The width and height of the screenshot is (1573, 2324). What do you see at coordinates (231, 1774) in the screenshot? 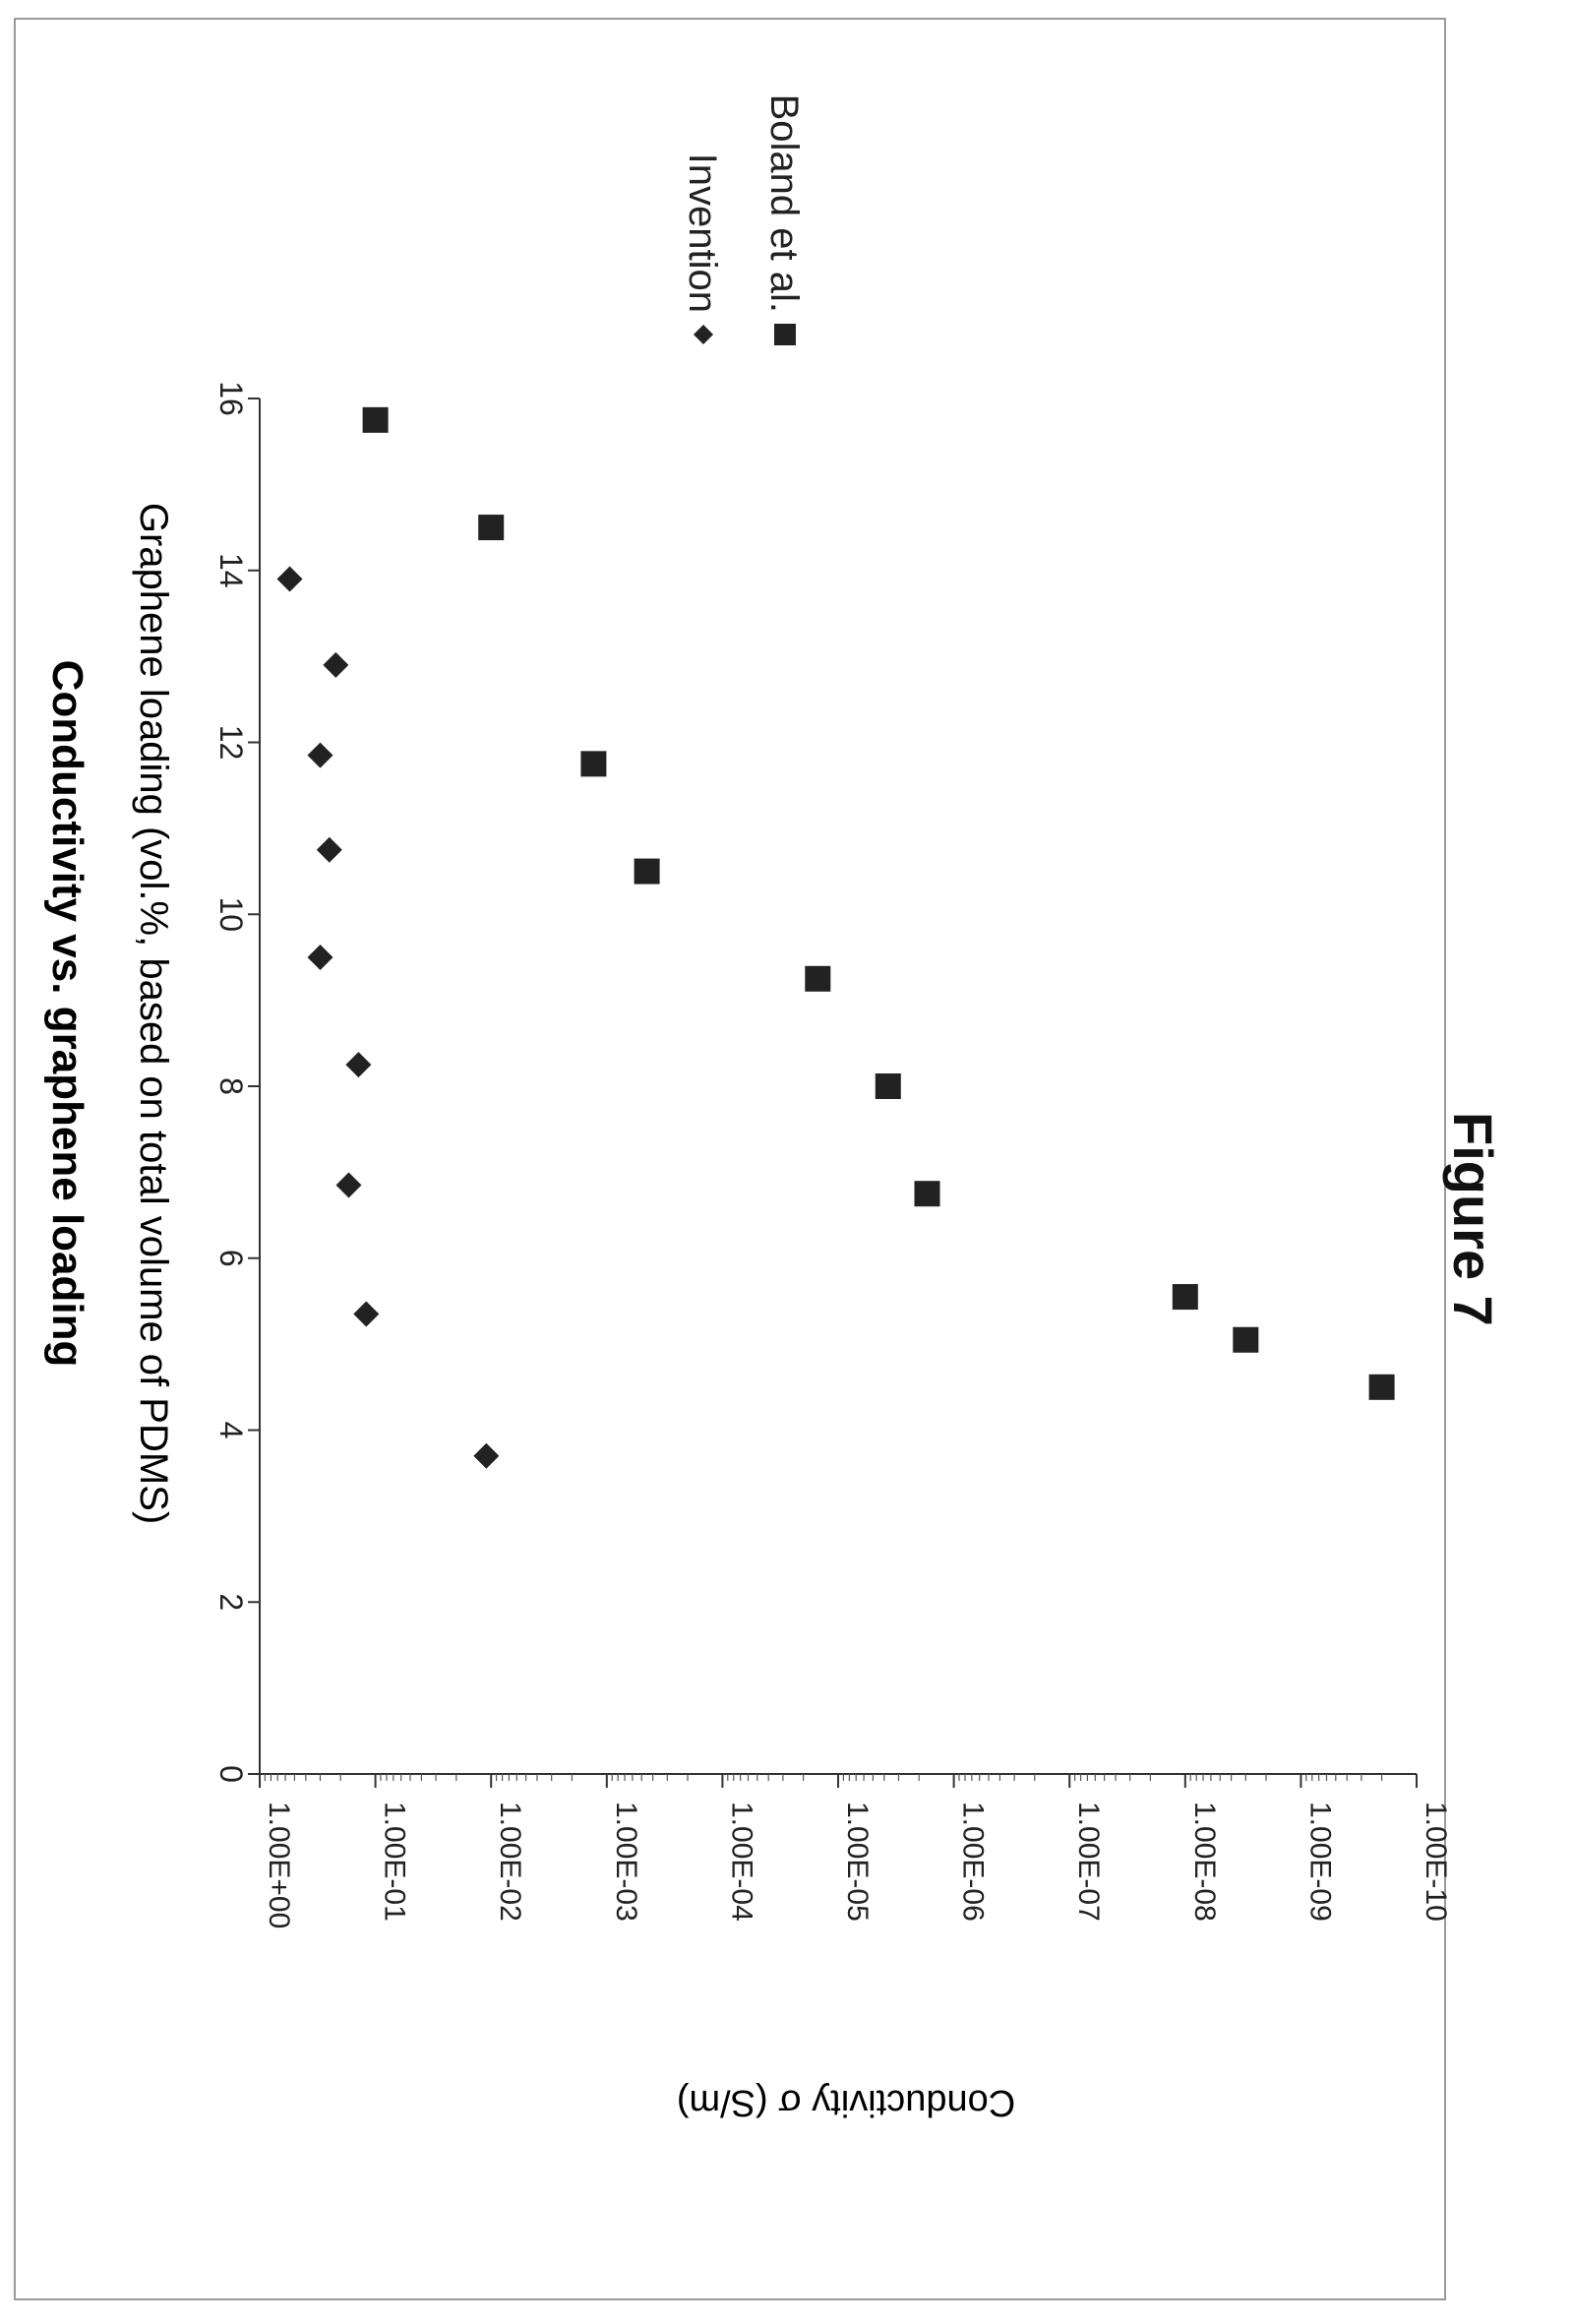
I see `x-tick-label: 0` at bounding box center [231, 1774].